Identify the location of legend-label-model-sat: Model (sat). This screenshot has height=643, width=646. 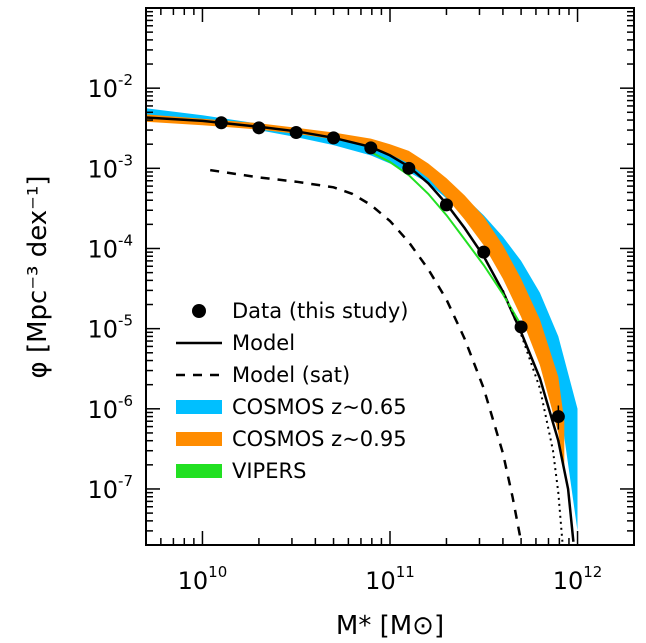
(291, 375).